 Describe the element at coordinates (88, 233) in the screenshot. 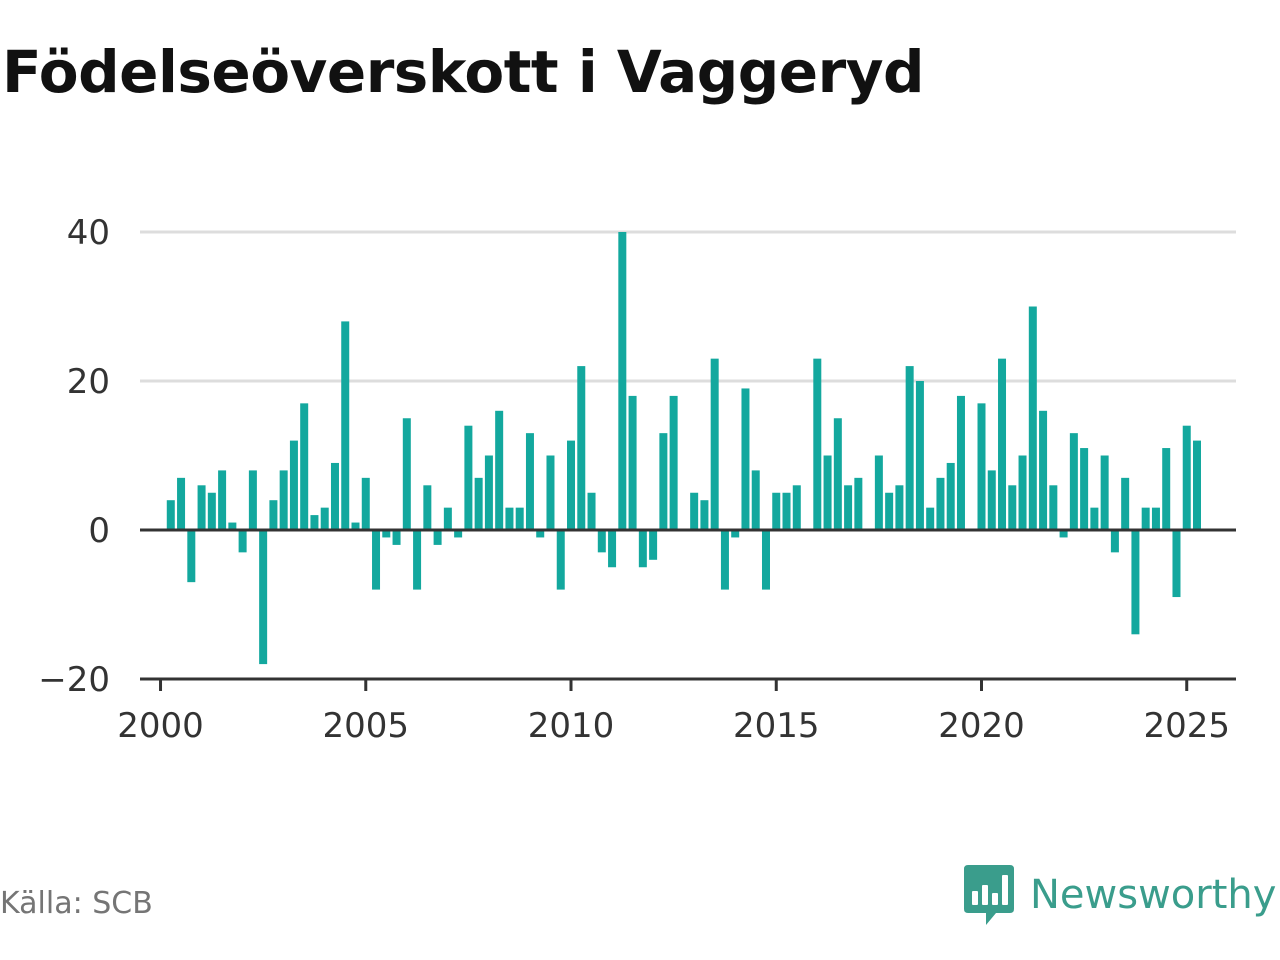

I see `y-tick-label: 40` at that location.